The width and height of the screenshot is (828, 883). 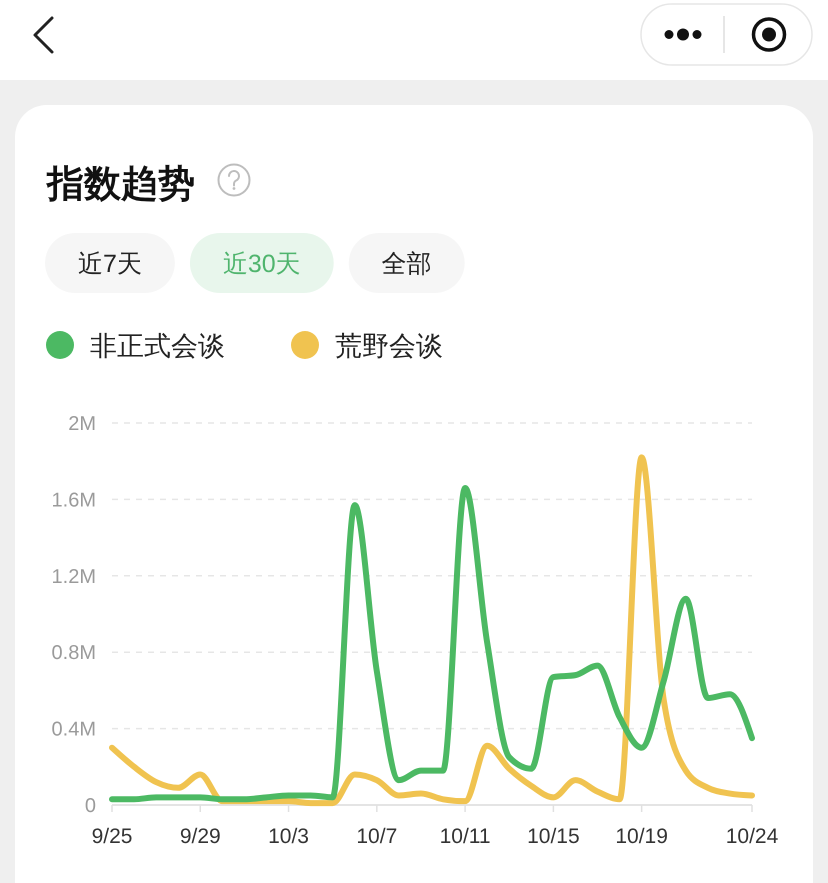 What do you see at coordinates (261, 264) in the screenshot?
I see `text: 近30天` at bounding box center [261, 264].